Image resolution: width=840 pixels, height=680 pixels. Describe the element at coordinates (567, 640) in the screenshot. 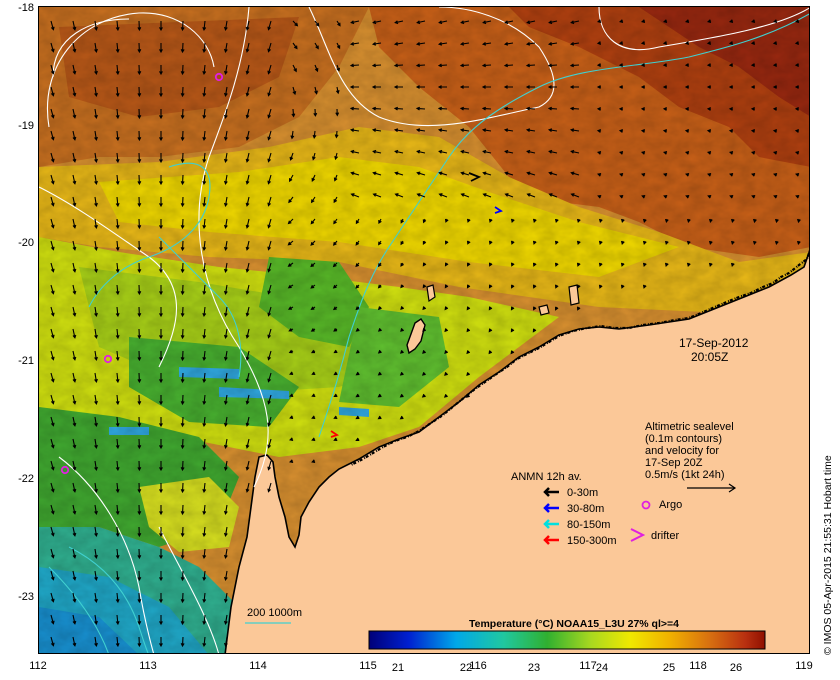

I see `colorbar` at that location.